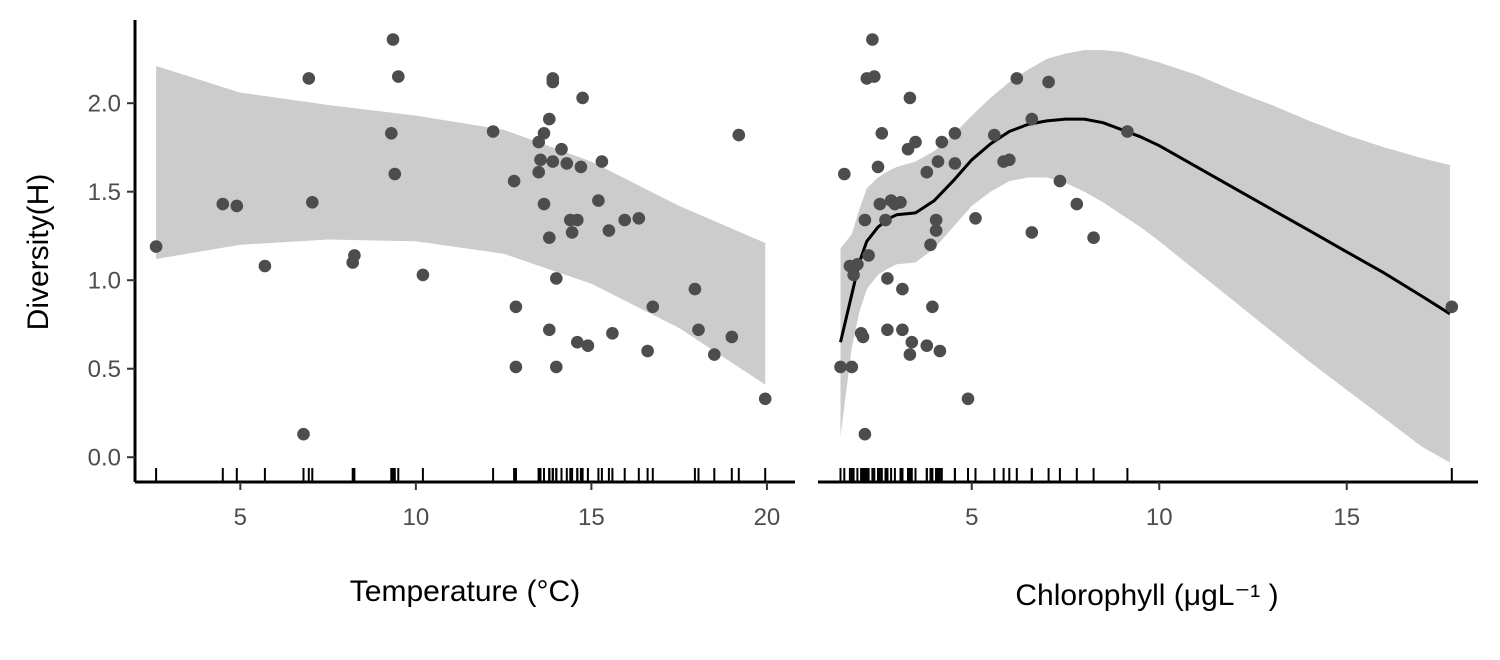 The width and height of the screenshot is (1500, 660). I want to click on x-tick-label: 20, so click(767, 517).